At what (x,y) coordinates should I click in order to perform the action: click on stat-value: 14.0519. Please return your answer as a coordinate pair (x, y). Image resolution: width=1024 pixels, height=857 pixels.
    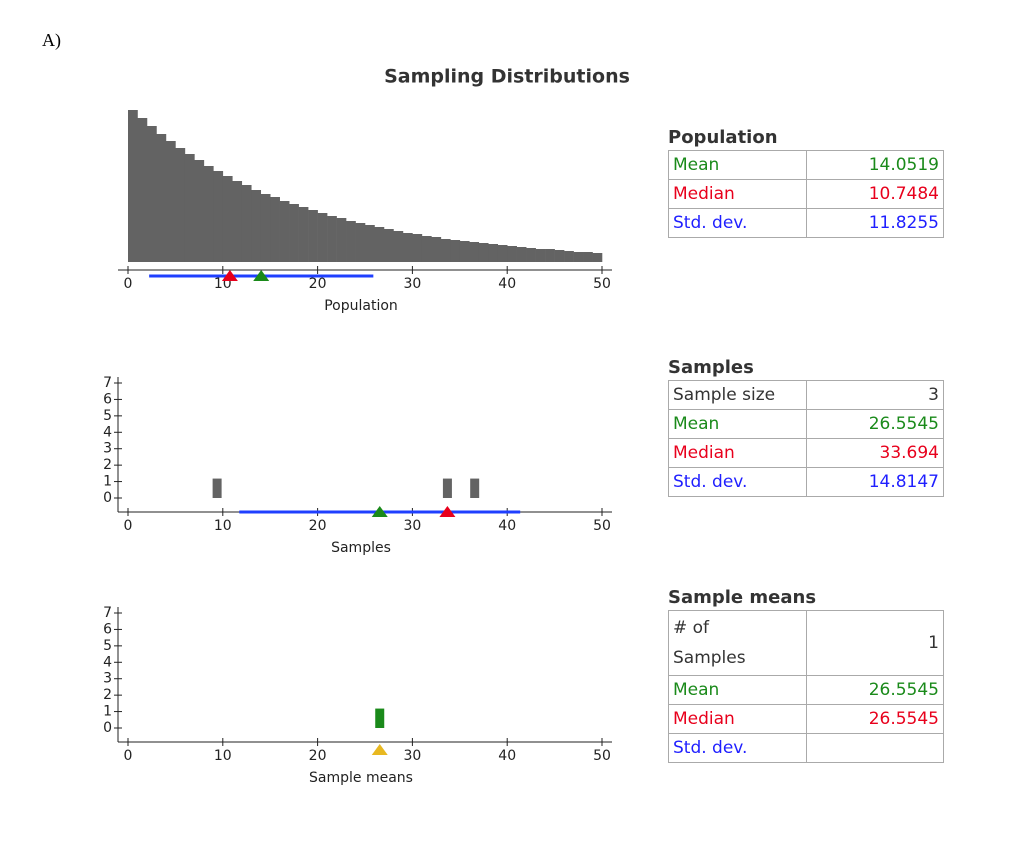
    Looking at the image, I should click on (875, 165).